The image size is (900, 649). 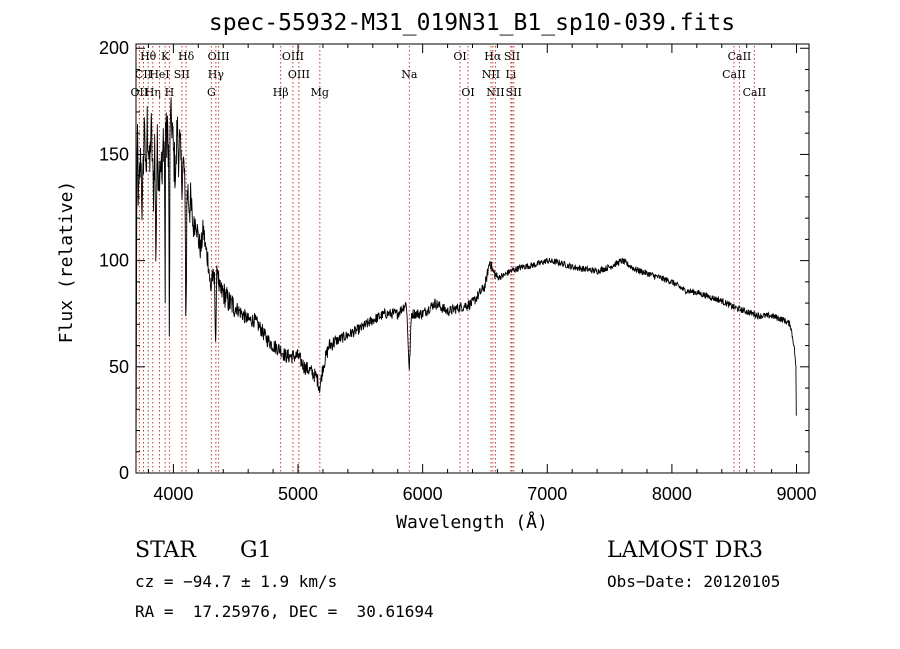 I want to click on y-tick-label-4: 200, so click(x=114, y=48).